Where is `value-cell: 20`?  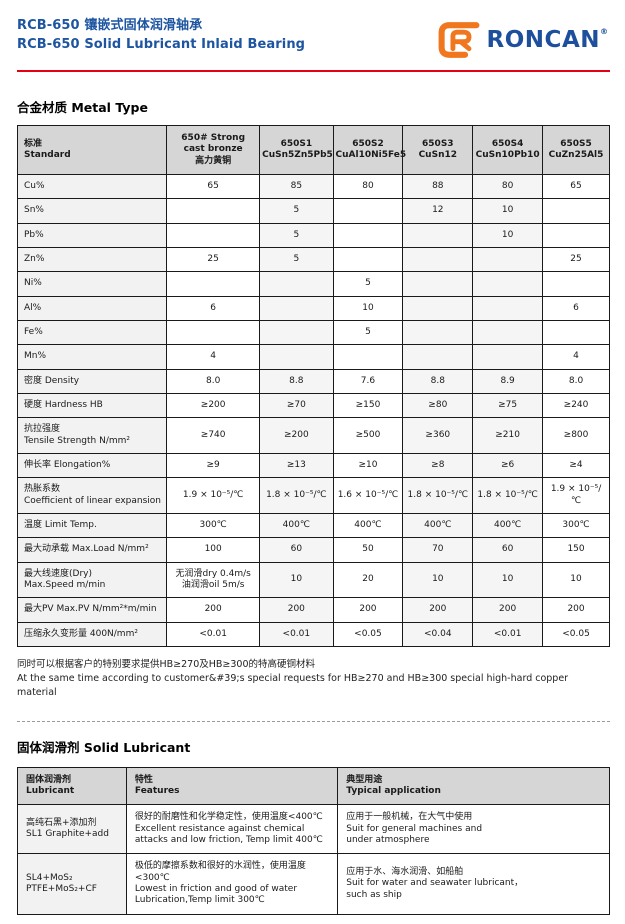 value-cell: 20 is located at coordinates (368, 580).